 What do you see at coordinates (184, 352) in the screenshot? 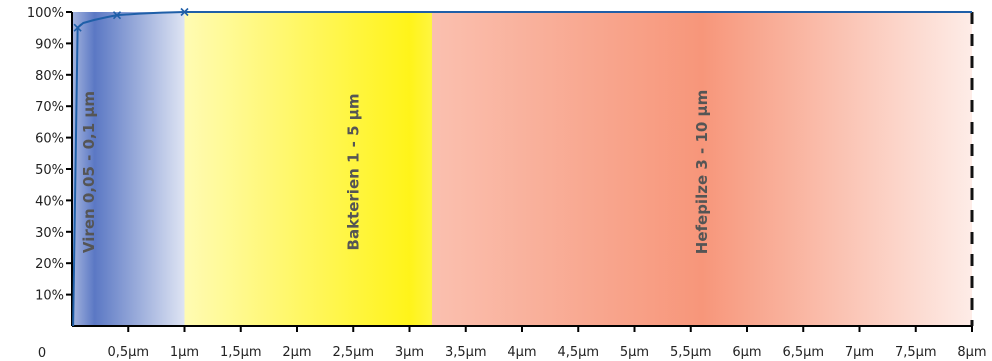
I see `x-tick-label: 1µm` at bounding box center [184, 352].